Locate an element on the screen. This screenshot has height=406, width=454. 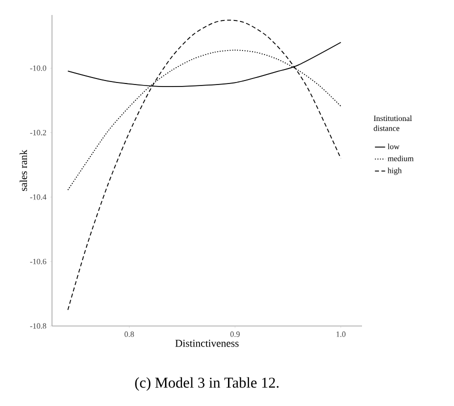
y-axis-title: sales rank is located at coordinates (24, 170).